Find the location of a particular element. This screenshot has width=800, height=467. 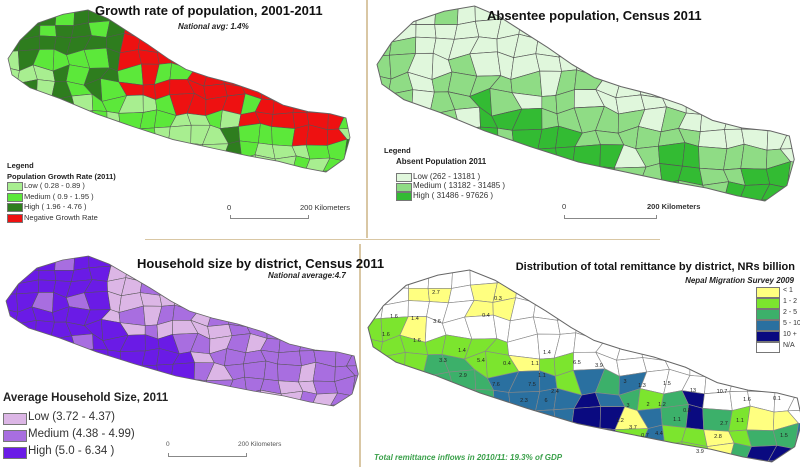

district-value-label: 1.2 is located at coordinates (662, 405).